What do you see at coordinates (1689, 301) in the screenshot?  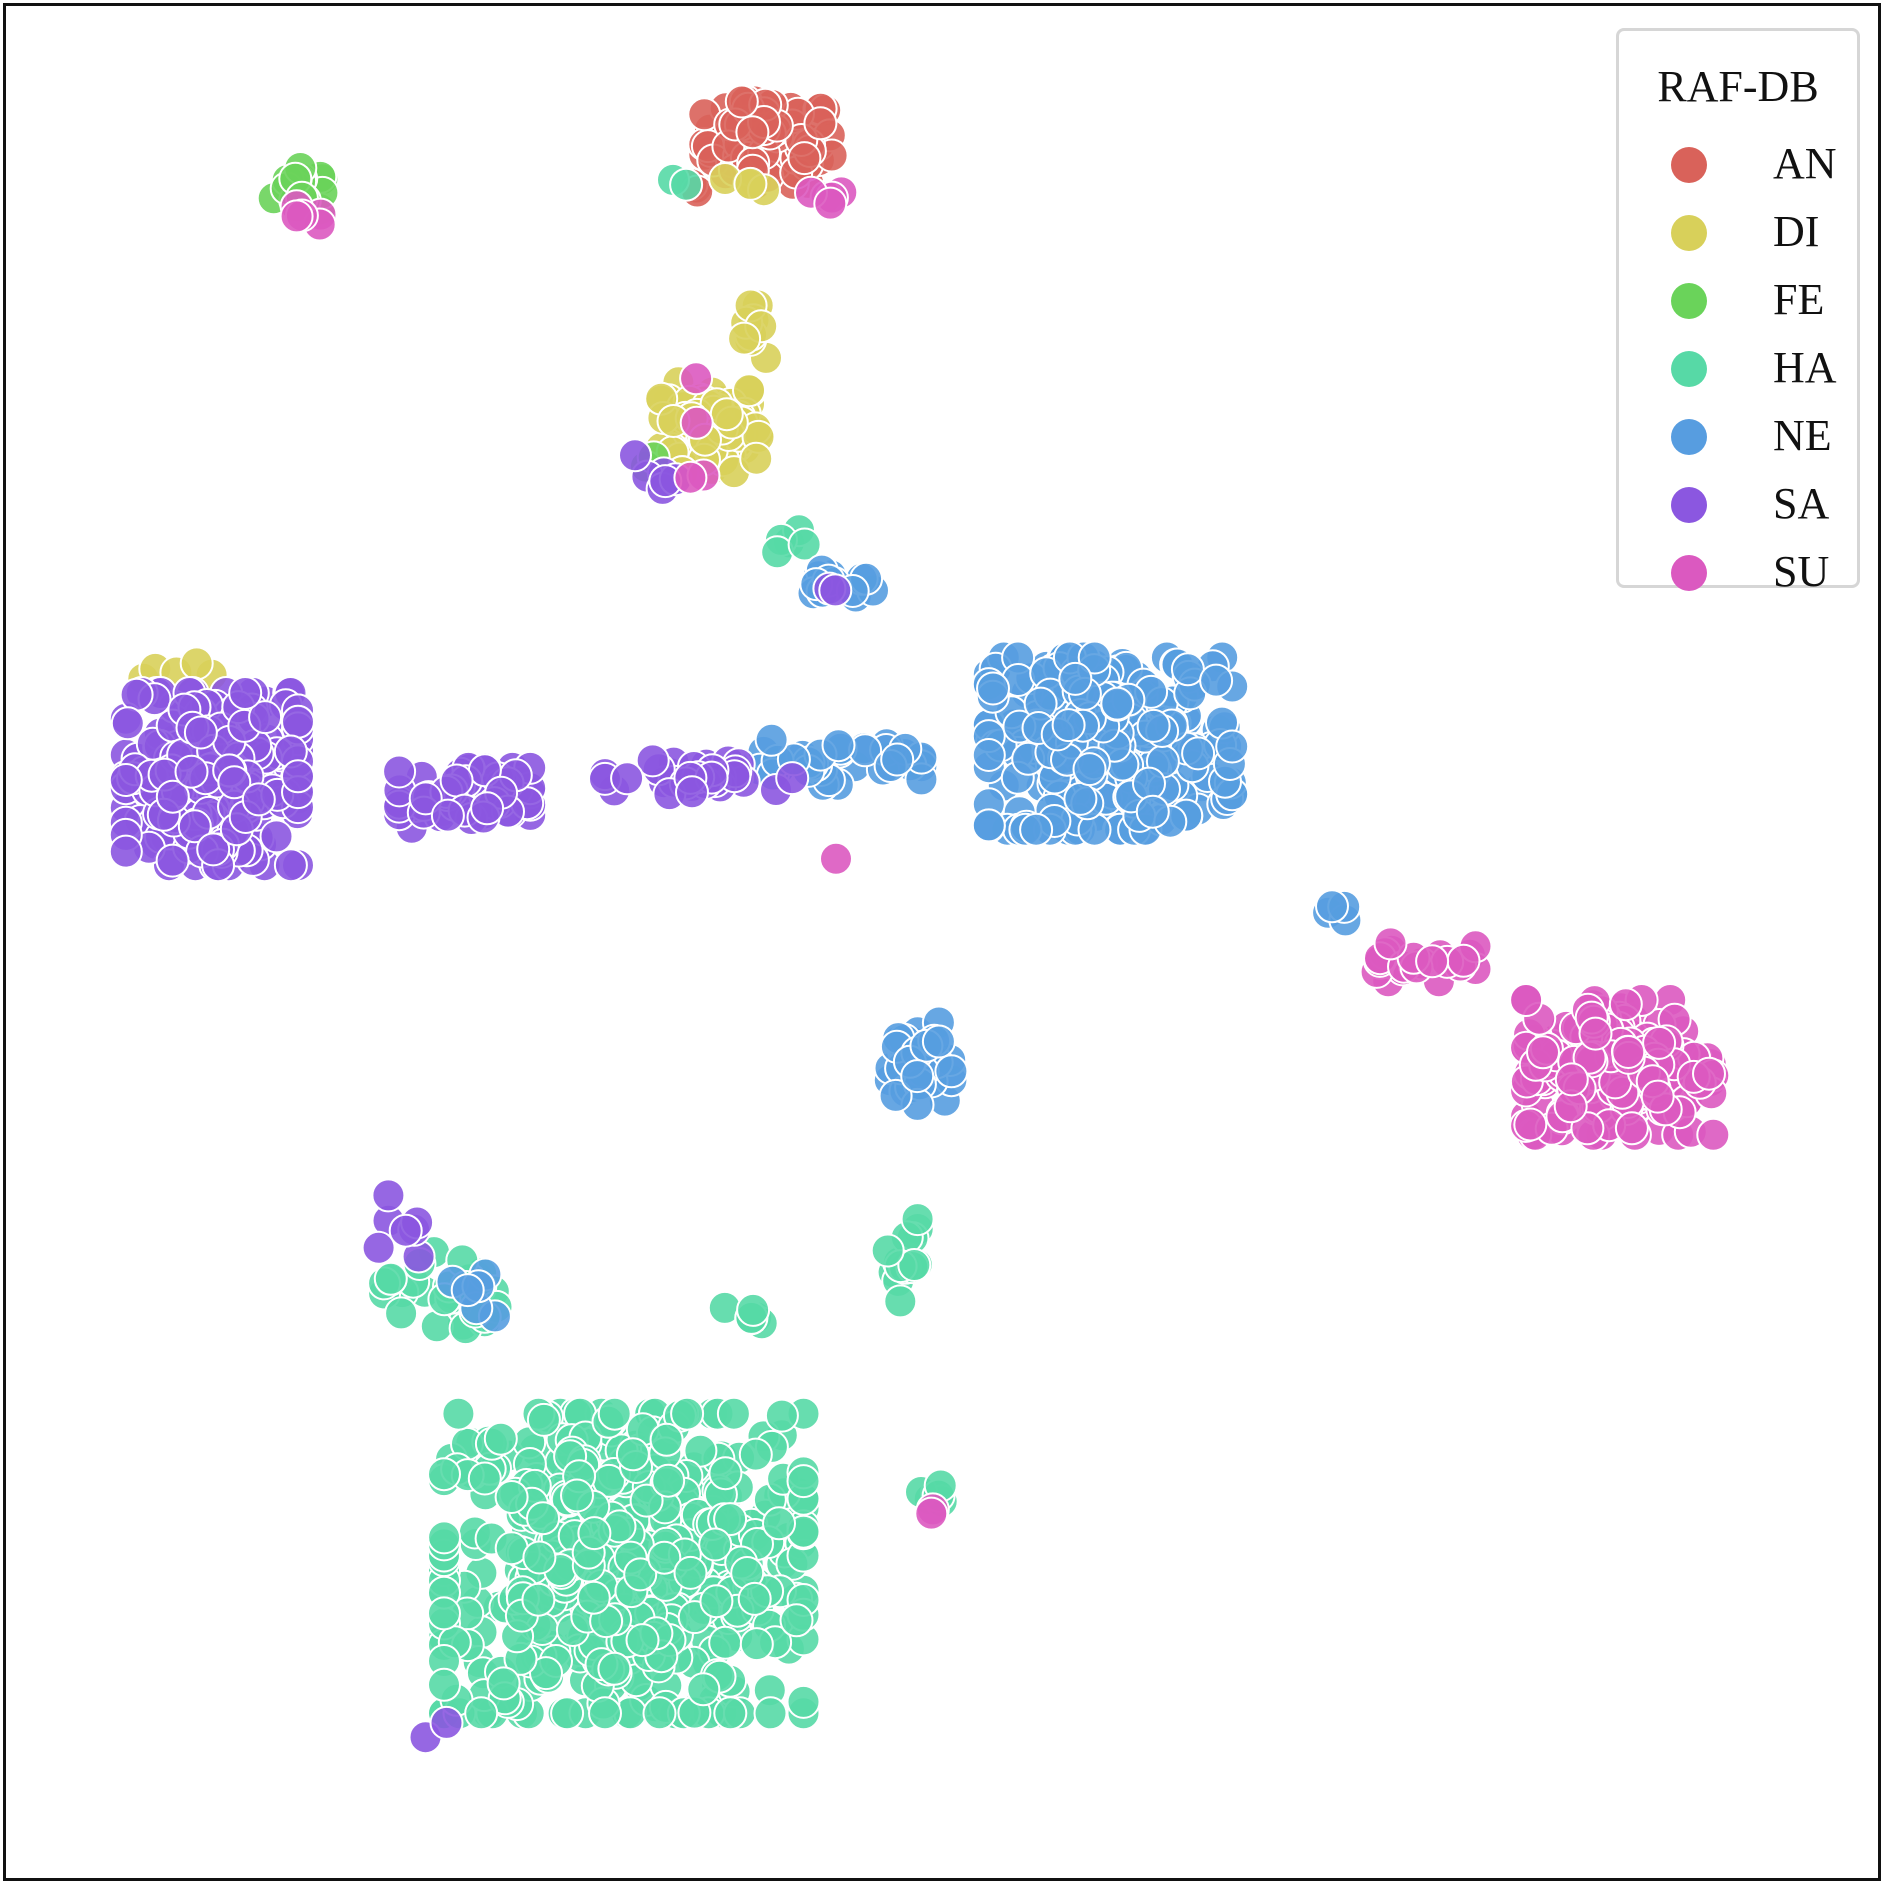 I see `legend-marker-fe` at bounding box center [1689, 301].